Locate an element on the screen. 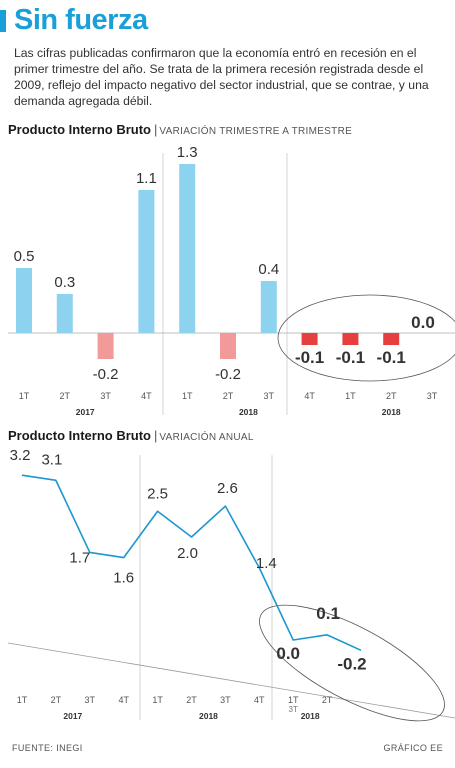 The width and height of the screenshot is (455, 768). chart2-data-label: -0.2 is located at coordinates (351, 663).